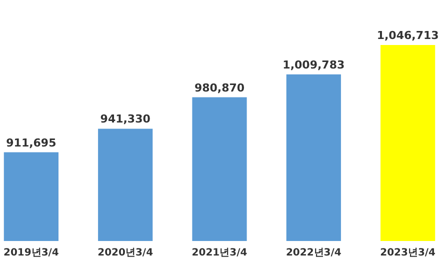  Describe the element at coordinates (125, 119) in the screenshot. I see `data-label: 941,330` at that location.